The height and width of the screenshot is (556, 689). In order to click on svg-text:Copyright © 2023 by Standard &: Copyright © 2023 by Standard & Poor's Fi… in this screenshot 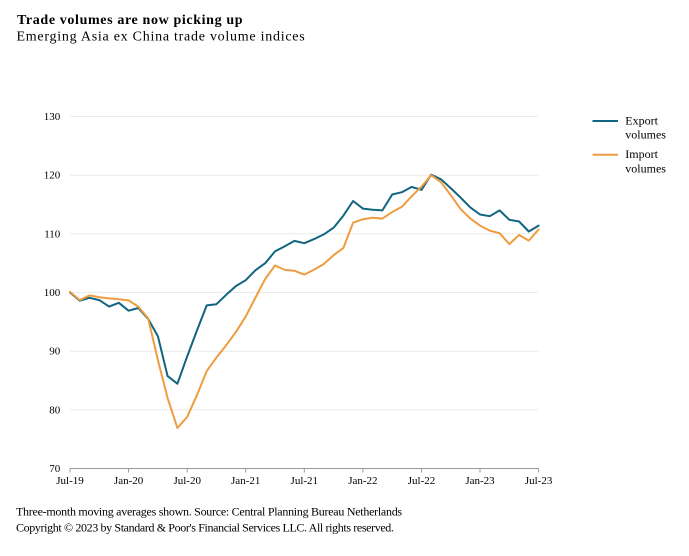, I will do `click(205, 528)`.